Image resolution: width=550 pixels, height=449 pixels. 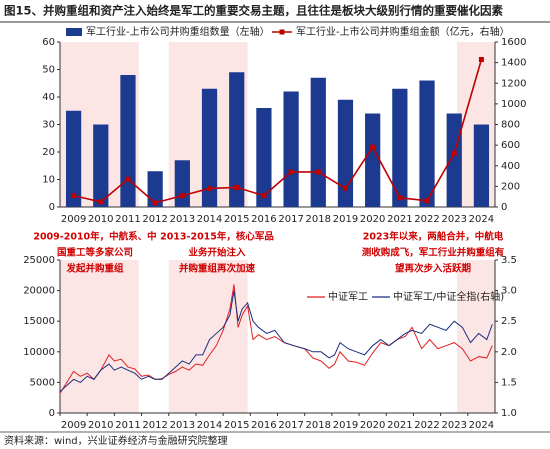 What do you see at coordinates (217, 253) in the screenshot?
I see `annotation: 业务开始注入` at bounding box center [217, 253].